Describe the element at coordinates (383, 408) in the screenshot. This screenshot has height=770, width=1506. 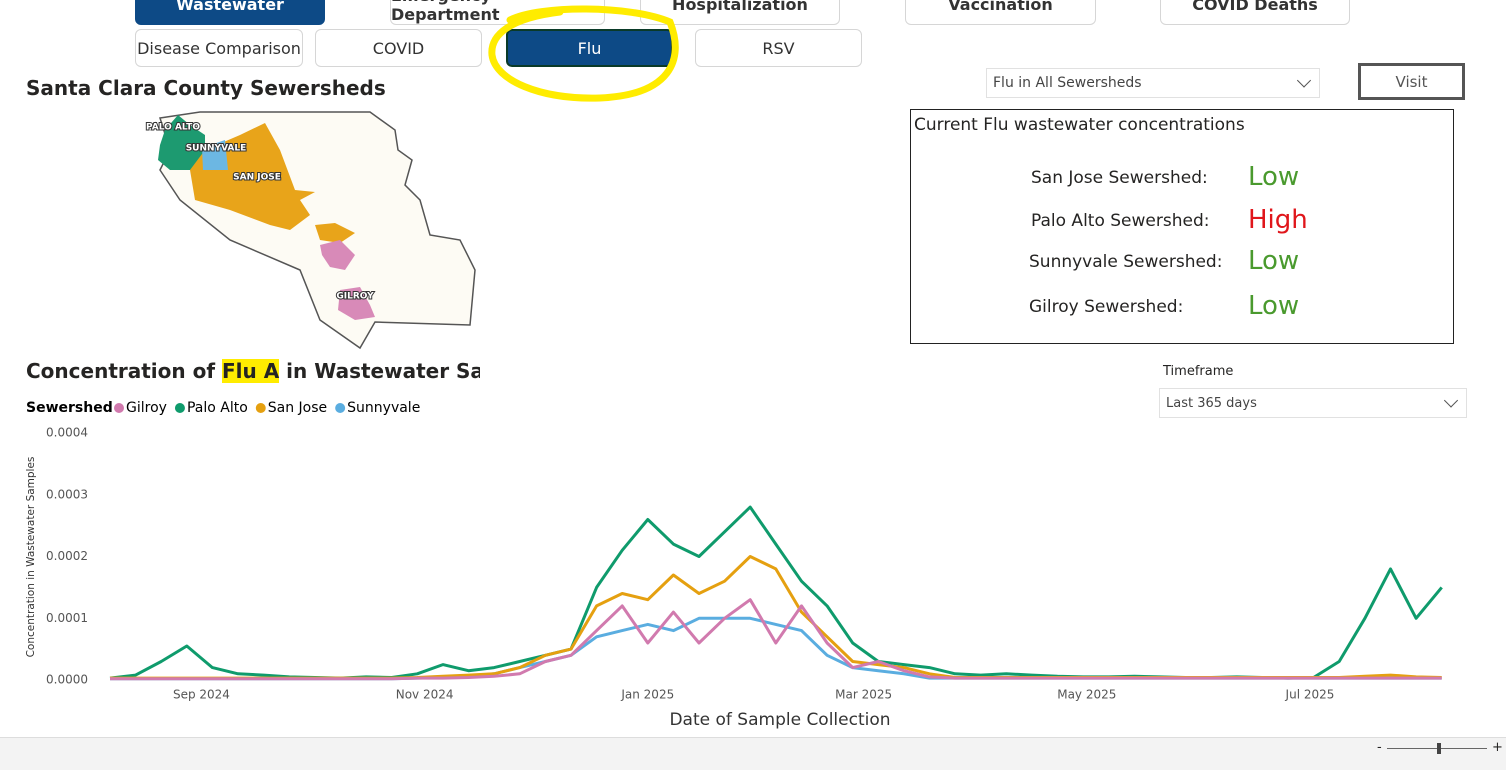
I see `legend-label: Sunnyvale` at that location.